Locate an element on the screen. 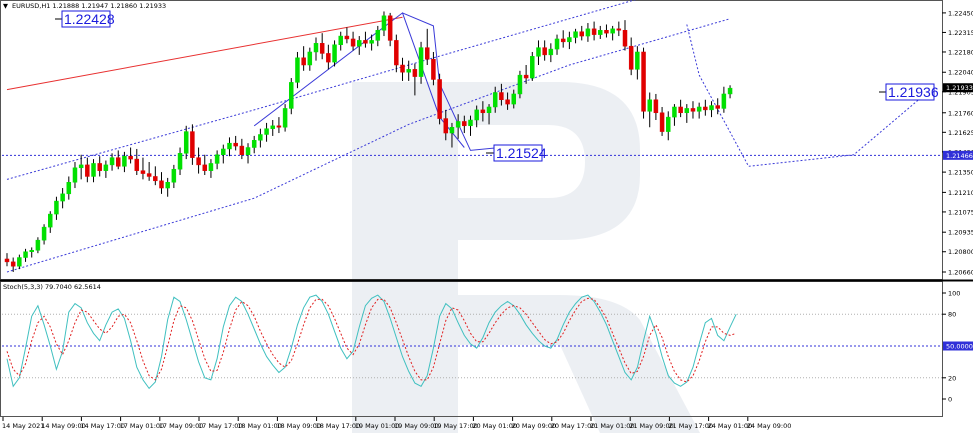 This screenshot has width=973, height=433. price-tick-label: 1.21350 is located at coordinates (960, 173).